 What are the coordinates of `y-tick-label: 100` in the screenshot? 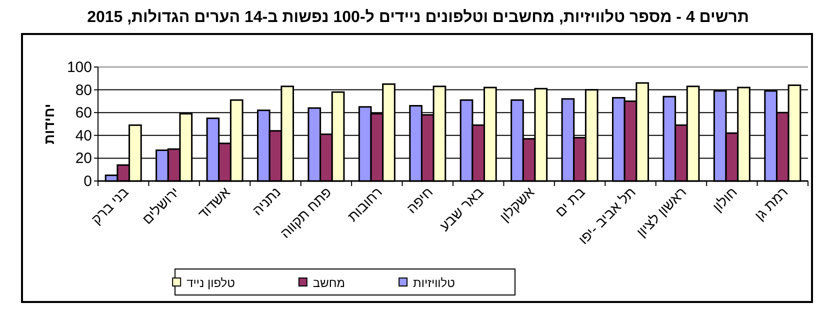 It's located at (79, 67).